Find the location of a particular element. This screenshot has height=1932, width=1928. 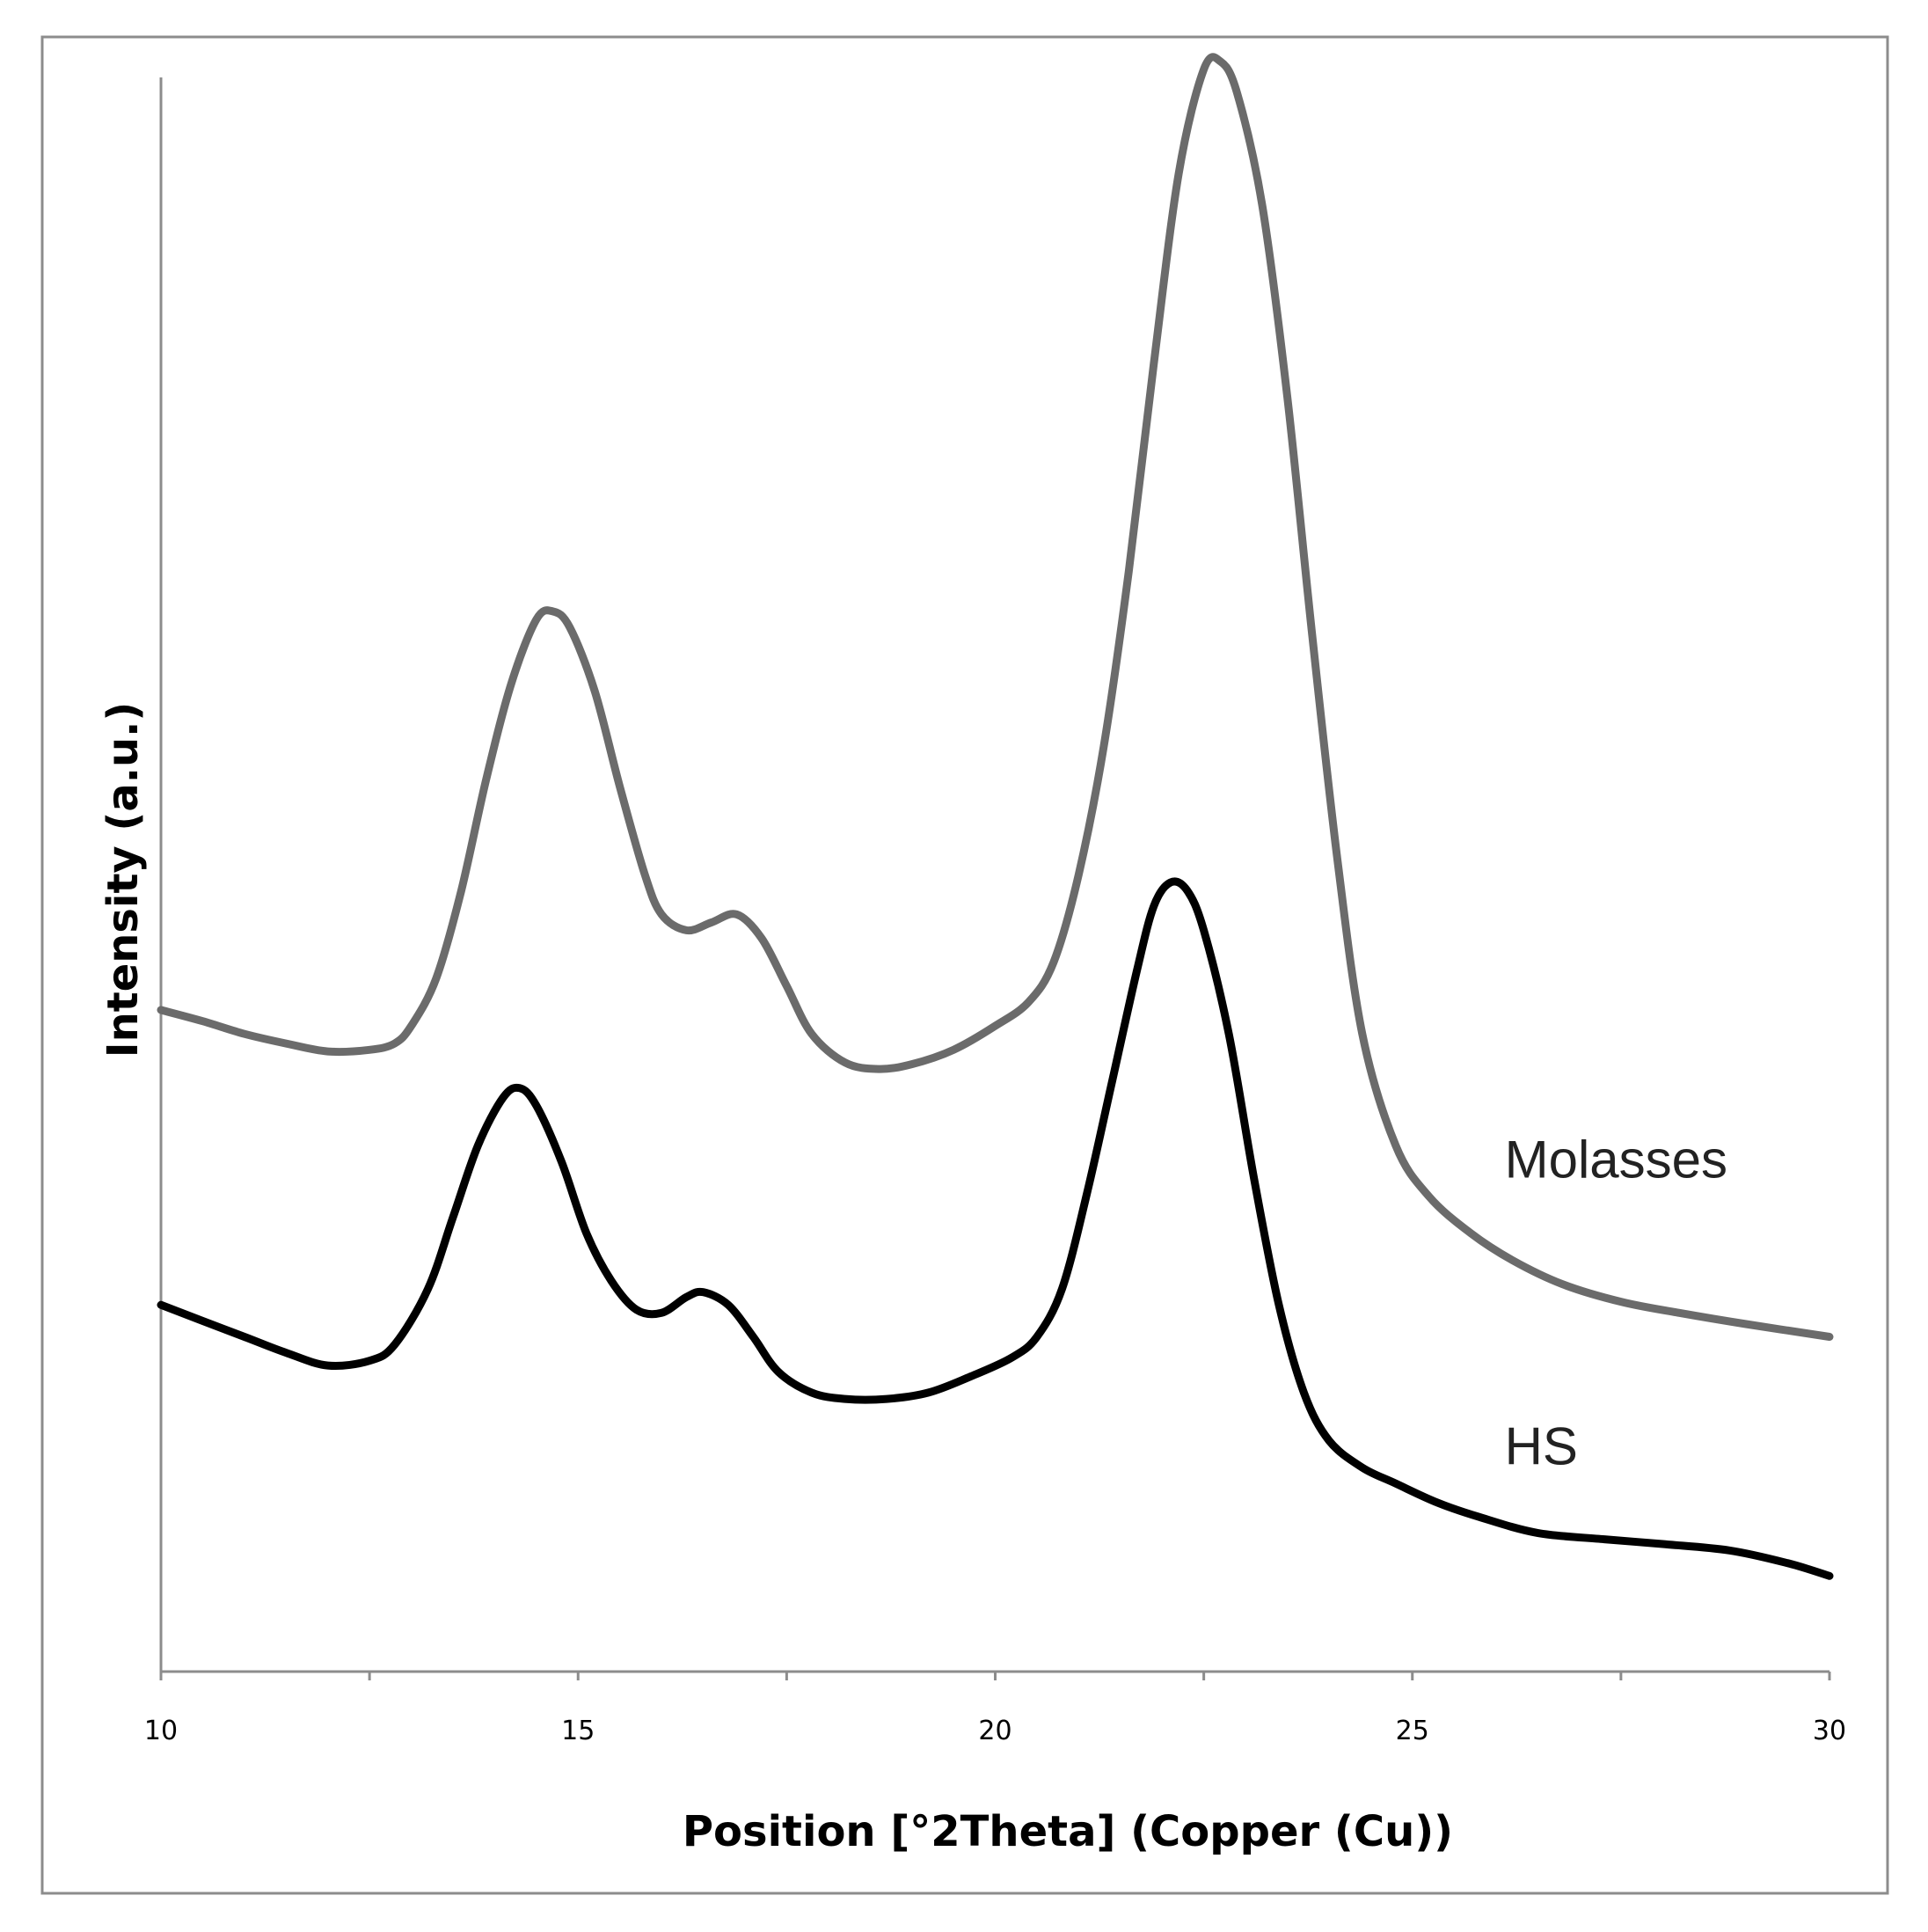

x-tick-label: 30 is located at coordinates (1829, 1731).